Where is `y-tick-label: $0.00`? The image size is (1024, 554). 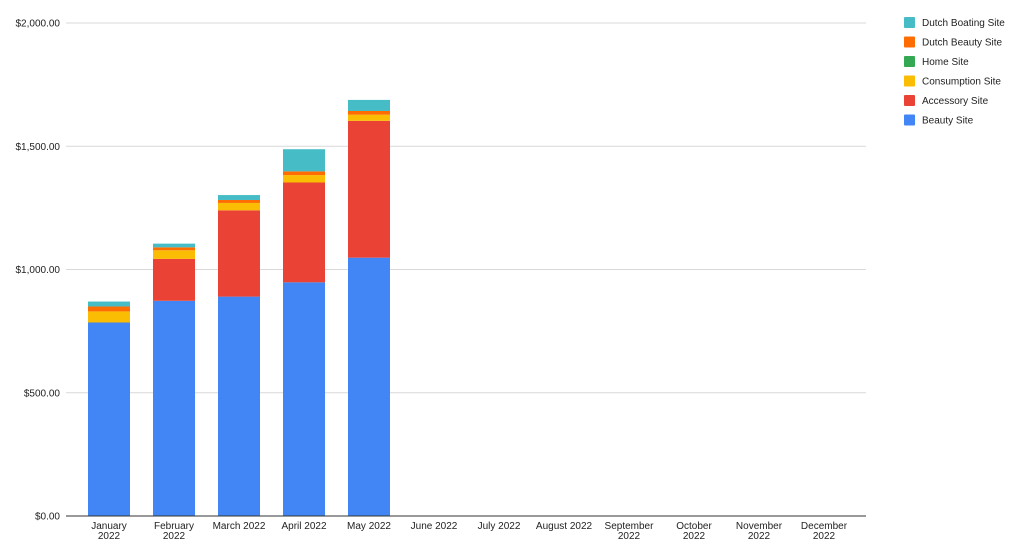
y-tick-label: $0.00 is located at coordinates (47, 517).